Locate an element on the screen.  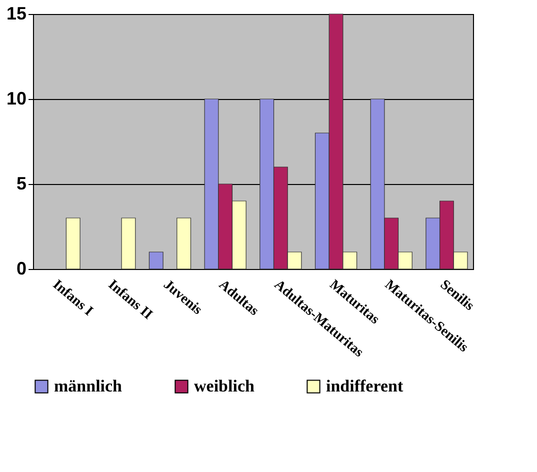
y-tick-label: 0 is located at coordinates (21, 268).